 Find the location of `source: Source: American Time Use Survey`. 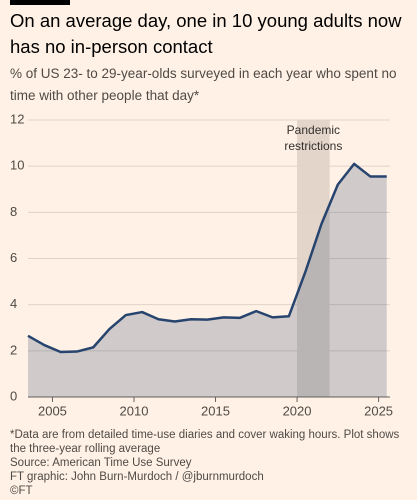

source: Source: American Time Use Survey is located at coordinates (101, 463).